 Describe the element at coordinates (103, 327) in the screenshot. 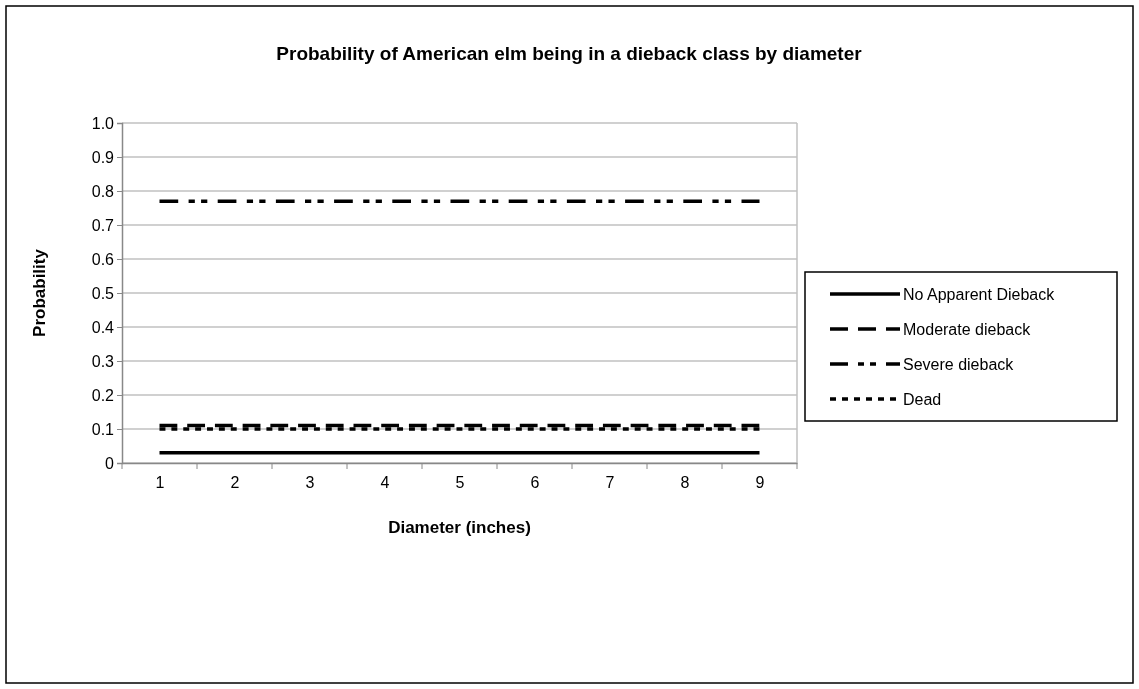

I see `y-tick-label: 0.4` at that location.